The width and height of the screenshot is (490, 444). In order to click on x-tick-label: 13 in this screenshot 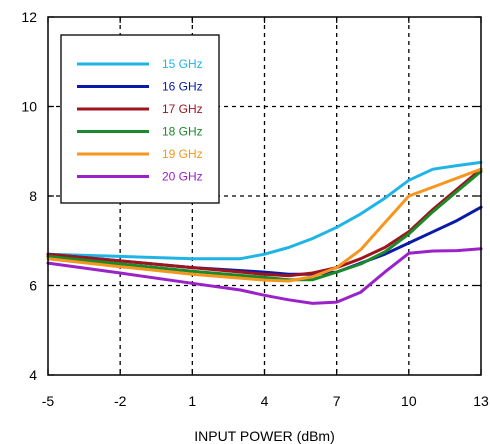, I will do `click(481, 401)`.